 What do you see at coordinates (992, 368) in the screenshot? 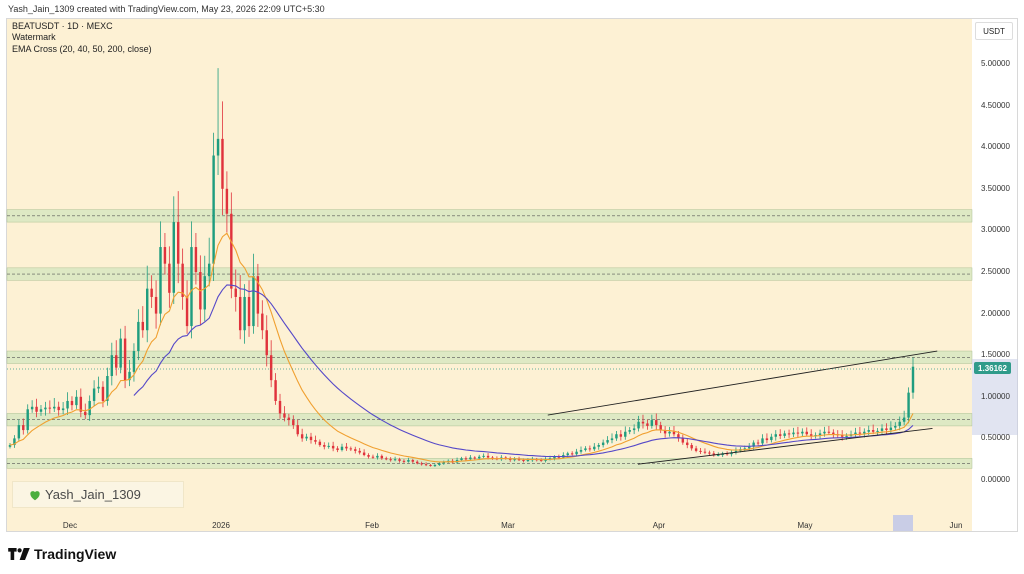
I see `current-price-label: 1.36162` at bounding box center [992, 368].